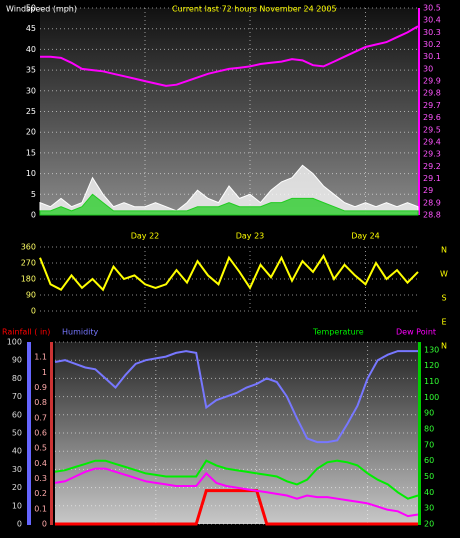 The image size is (460, 538). I want to click on y-tick-label: 45, so click(31, 28).